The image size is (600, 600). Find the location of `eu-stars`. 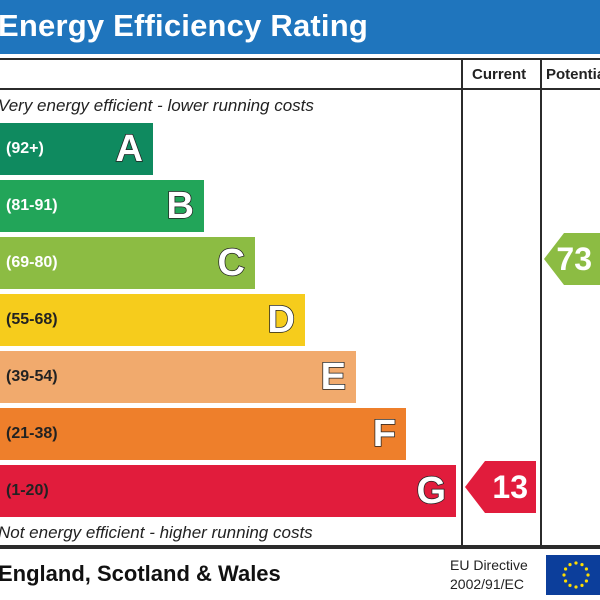

eu-stars is located at coordinates (576, 575).